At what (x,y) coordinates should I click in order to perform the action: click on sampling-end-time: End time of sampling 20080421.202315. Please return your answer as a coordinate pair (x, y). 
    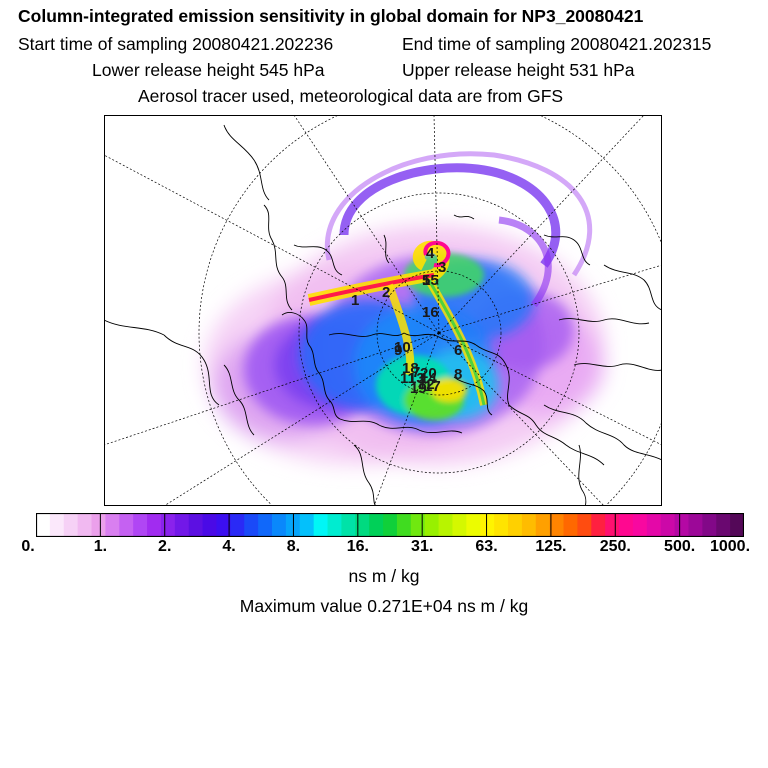
    Looking at the image, I should click on (557, 44).